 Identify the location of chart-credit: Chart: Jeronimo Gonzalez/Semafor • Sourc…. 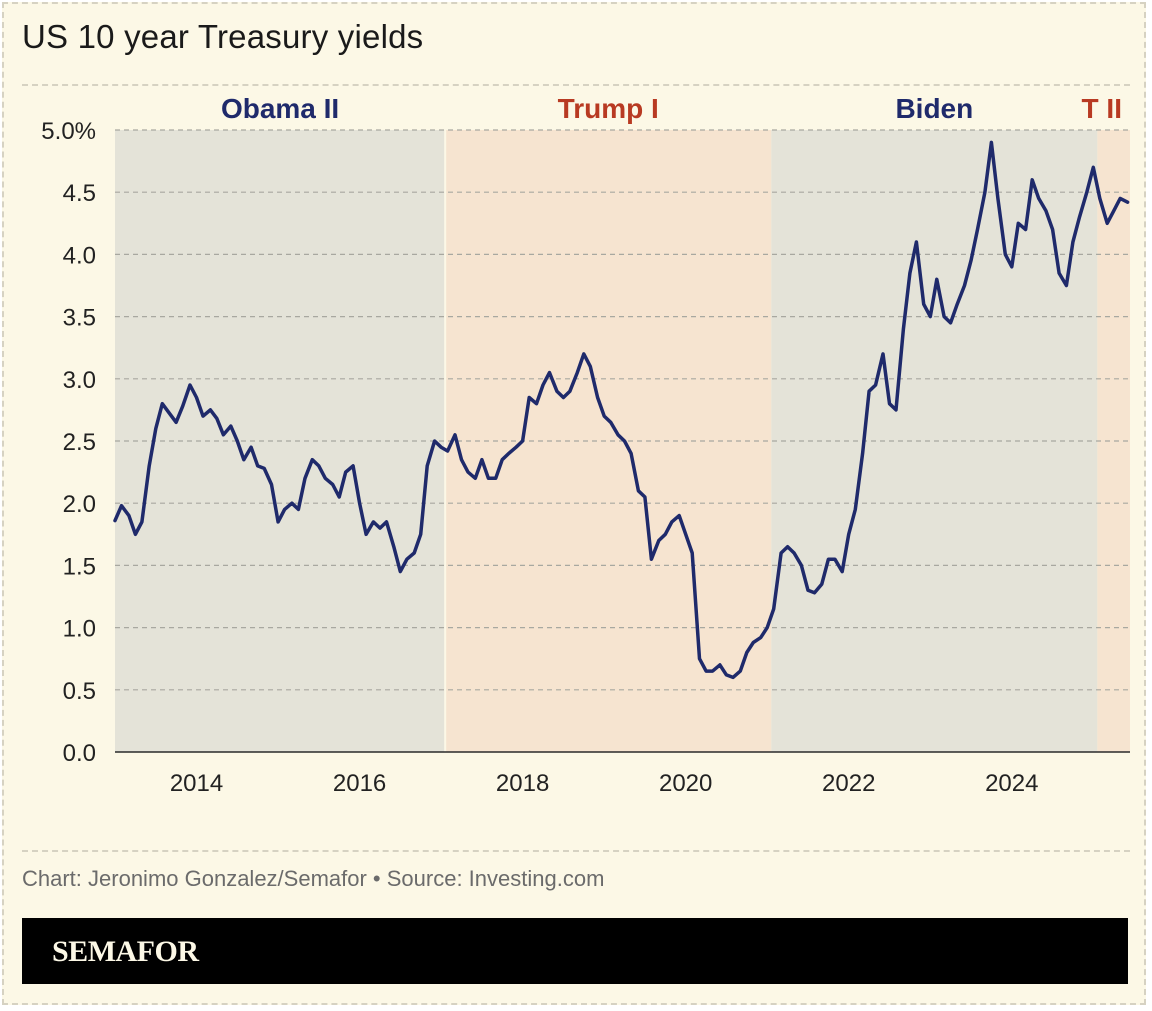
(313, 878).